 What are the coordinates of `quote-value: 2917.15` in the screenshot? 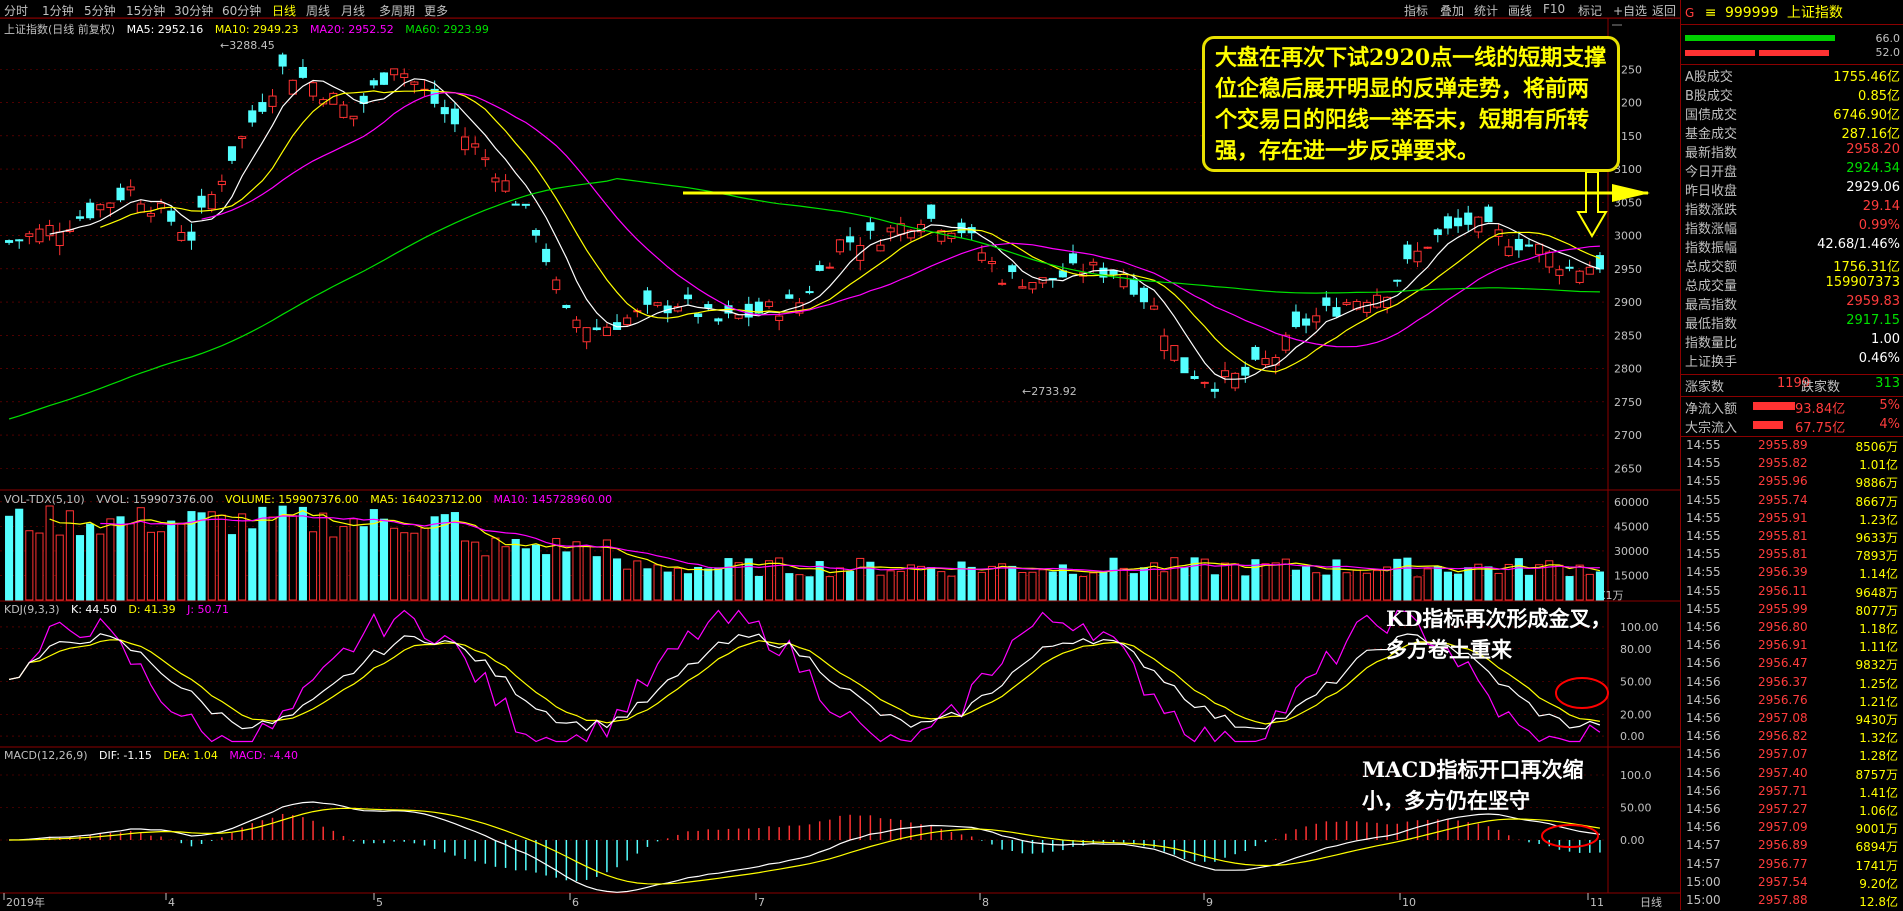 It's located at (1873, 320).